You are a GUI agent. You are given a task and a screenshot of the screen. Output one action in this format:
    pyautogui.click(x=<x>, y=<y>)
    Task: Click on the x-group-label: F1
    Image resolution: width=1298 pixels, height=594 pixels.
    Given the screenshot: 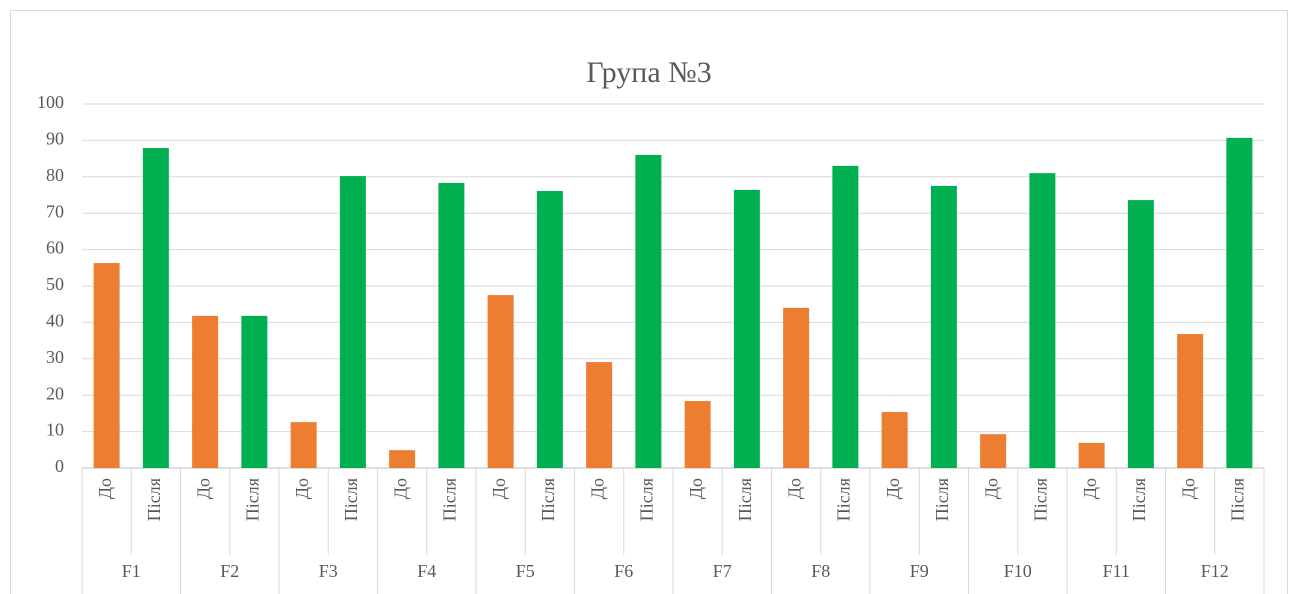 What is the action you would take?
    pyautogui.click(x=131, y=571)
    